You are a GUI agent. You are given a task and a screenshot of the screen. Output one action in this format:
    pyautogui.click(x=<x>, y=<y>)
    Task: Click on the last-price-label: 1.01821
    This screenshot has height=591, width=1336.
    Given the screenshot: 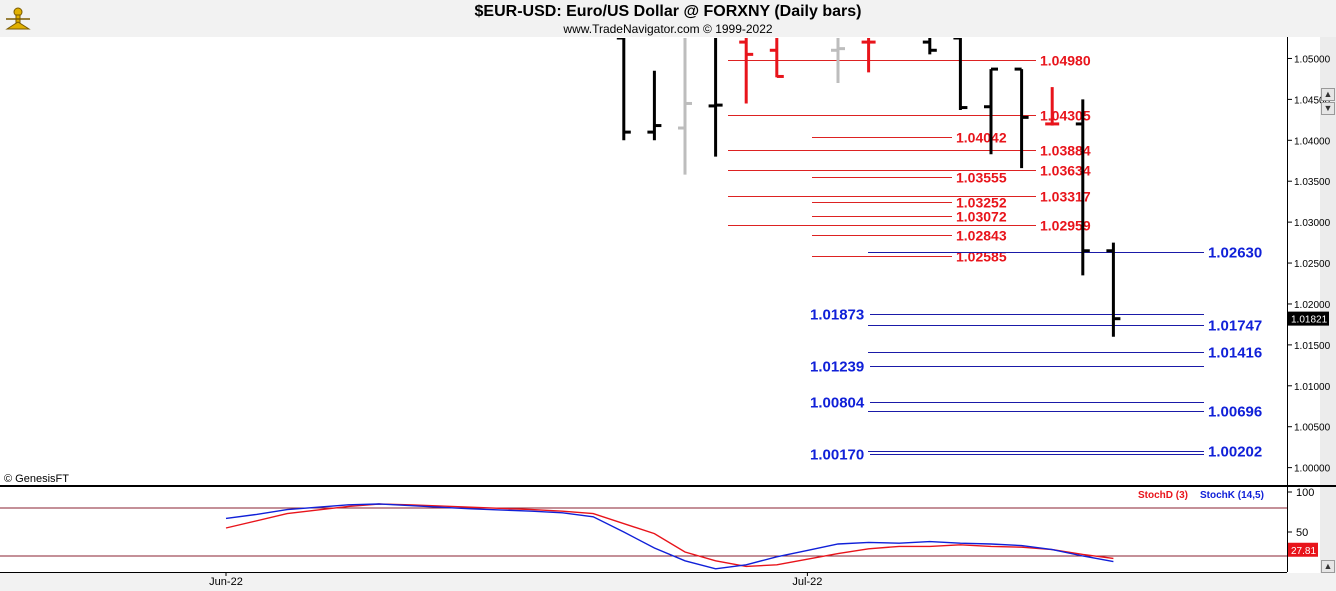 What is the action you would take?
    pyautogui.click(x=1309, y=320)
    